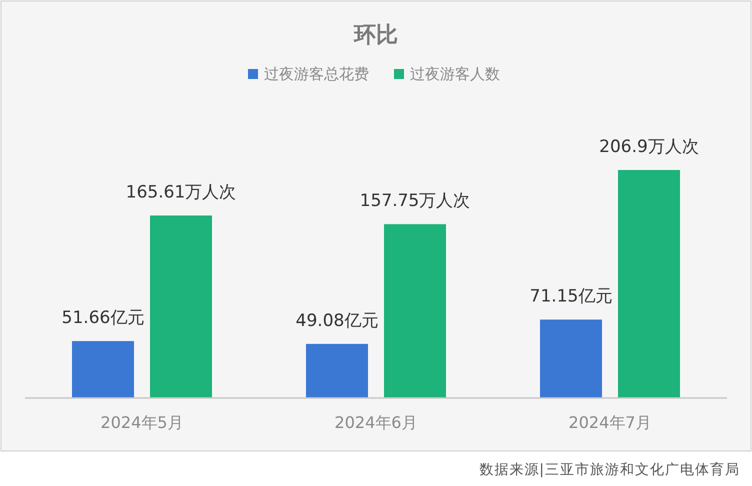  I want to click on x-tick-label: 2024年5月, so click(142, 422).